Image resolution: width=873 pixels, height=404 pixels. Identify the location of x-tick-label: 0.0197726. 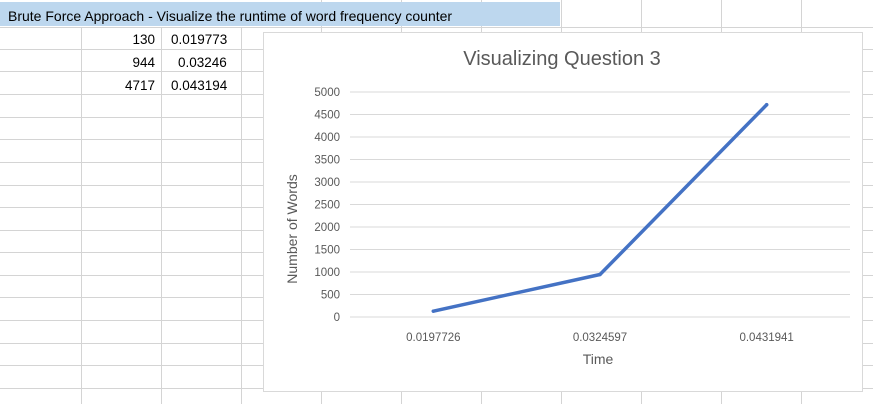
(433, 338).